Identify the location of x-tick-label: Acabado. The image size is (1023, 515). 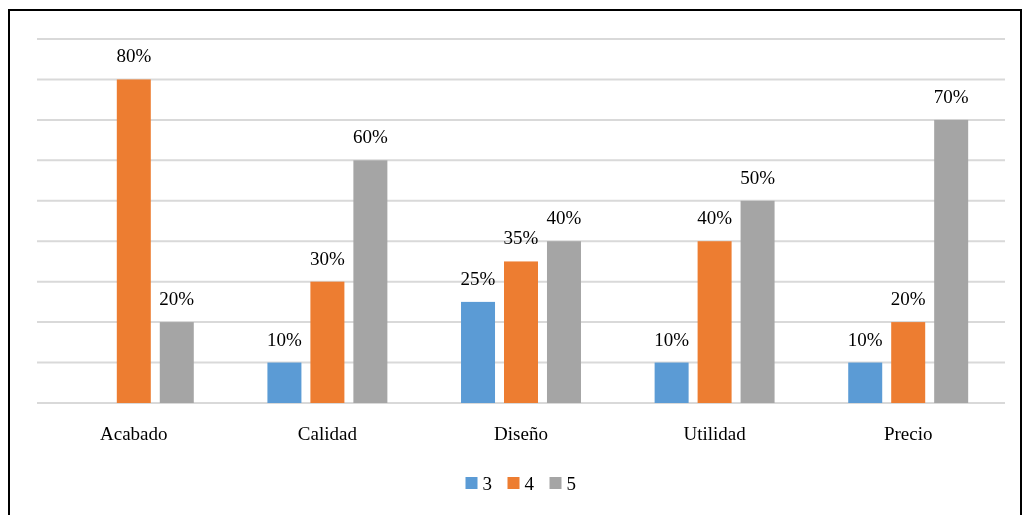
(134, 433).